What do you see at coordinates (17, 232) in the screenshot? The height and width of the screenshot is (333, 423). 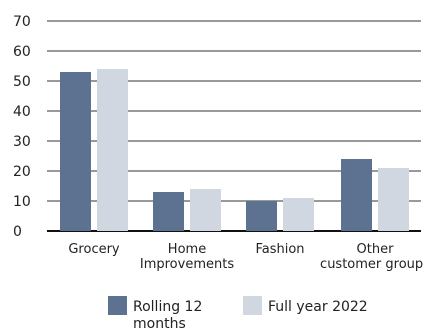 I see `y-tick-label: 0` at bounding box center [17, 232].